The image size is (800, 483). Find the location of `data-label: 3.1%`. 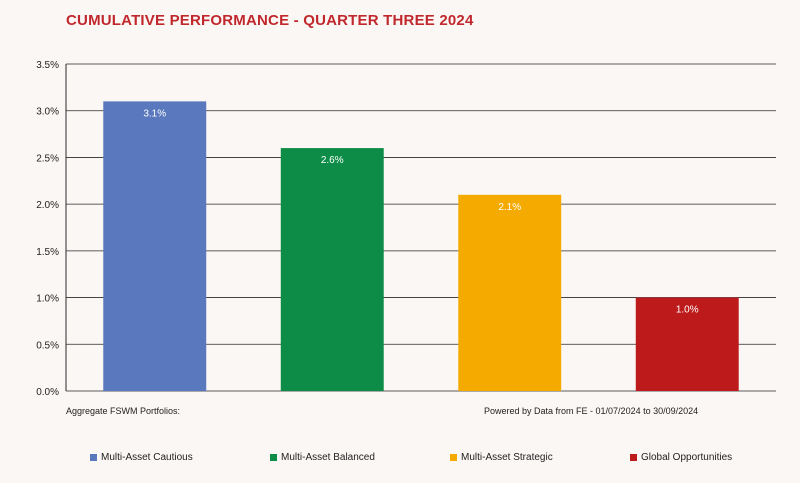

data-label: 3.1% is located at coordinates (154, 113).